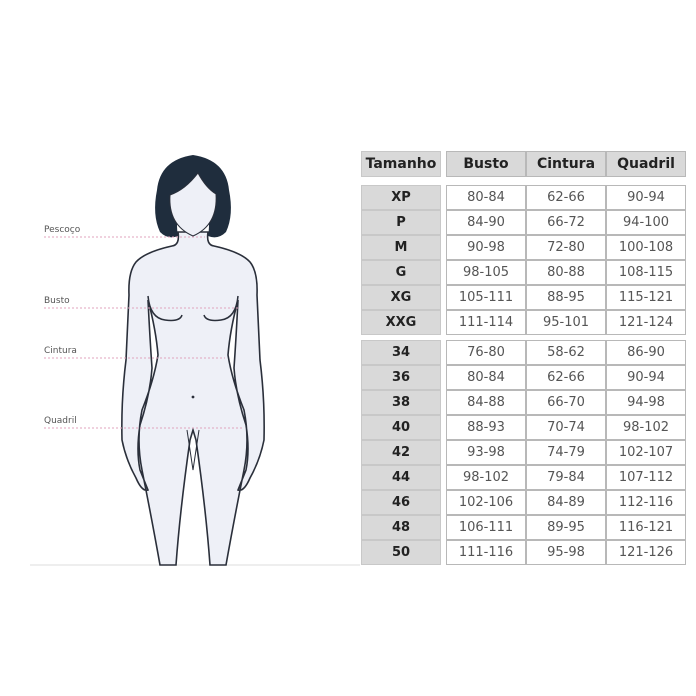 This screenshot has height=696, width=696. What do you see at coordinates (566, 322) in the screenshot?
I see `measure-cell: 95-101` at bounding box center [566, 322].